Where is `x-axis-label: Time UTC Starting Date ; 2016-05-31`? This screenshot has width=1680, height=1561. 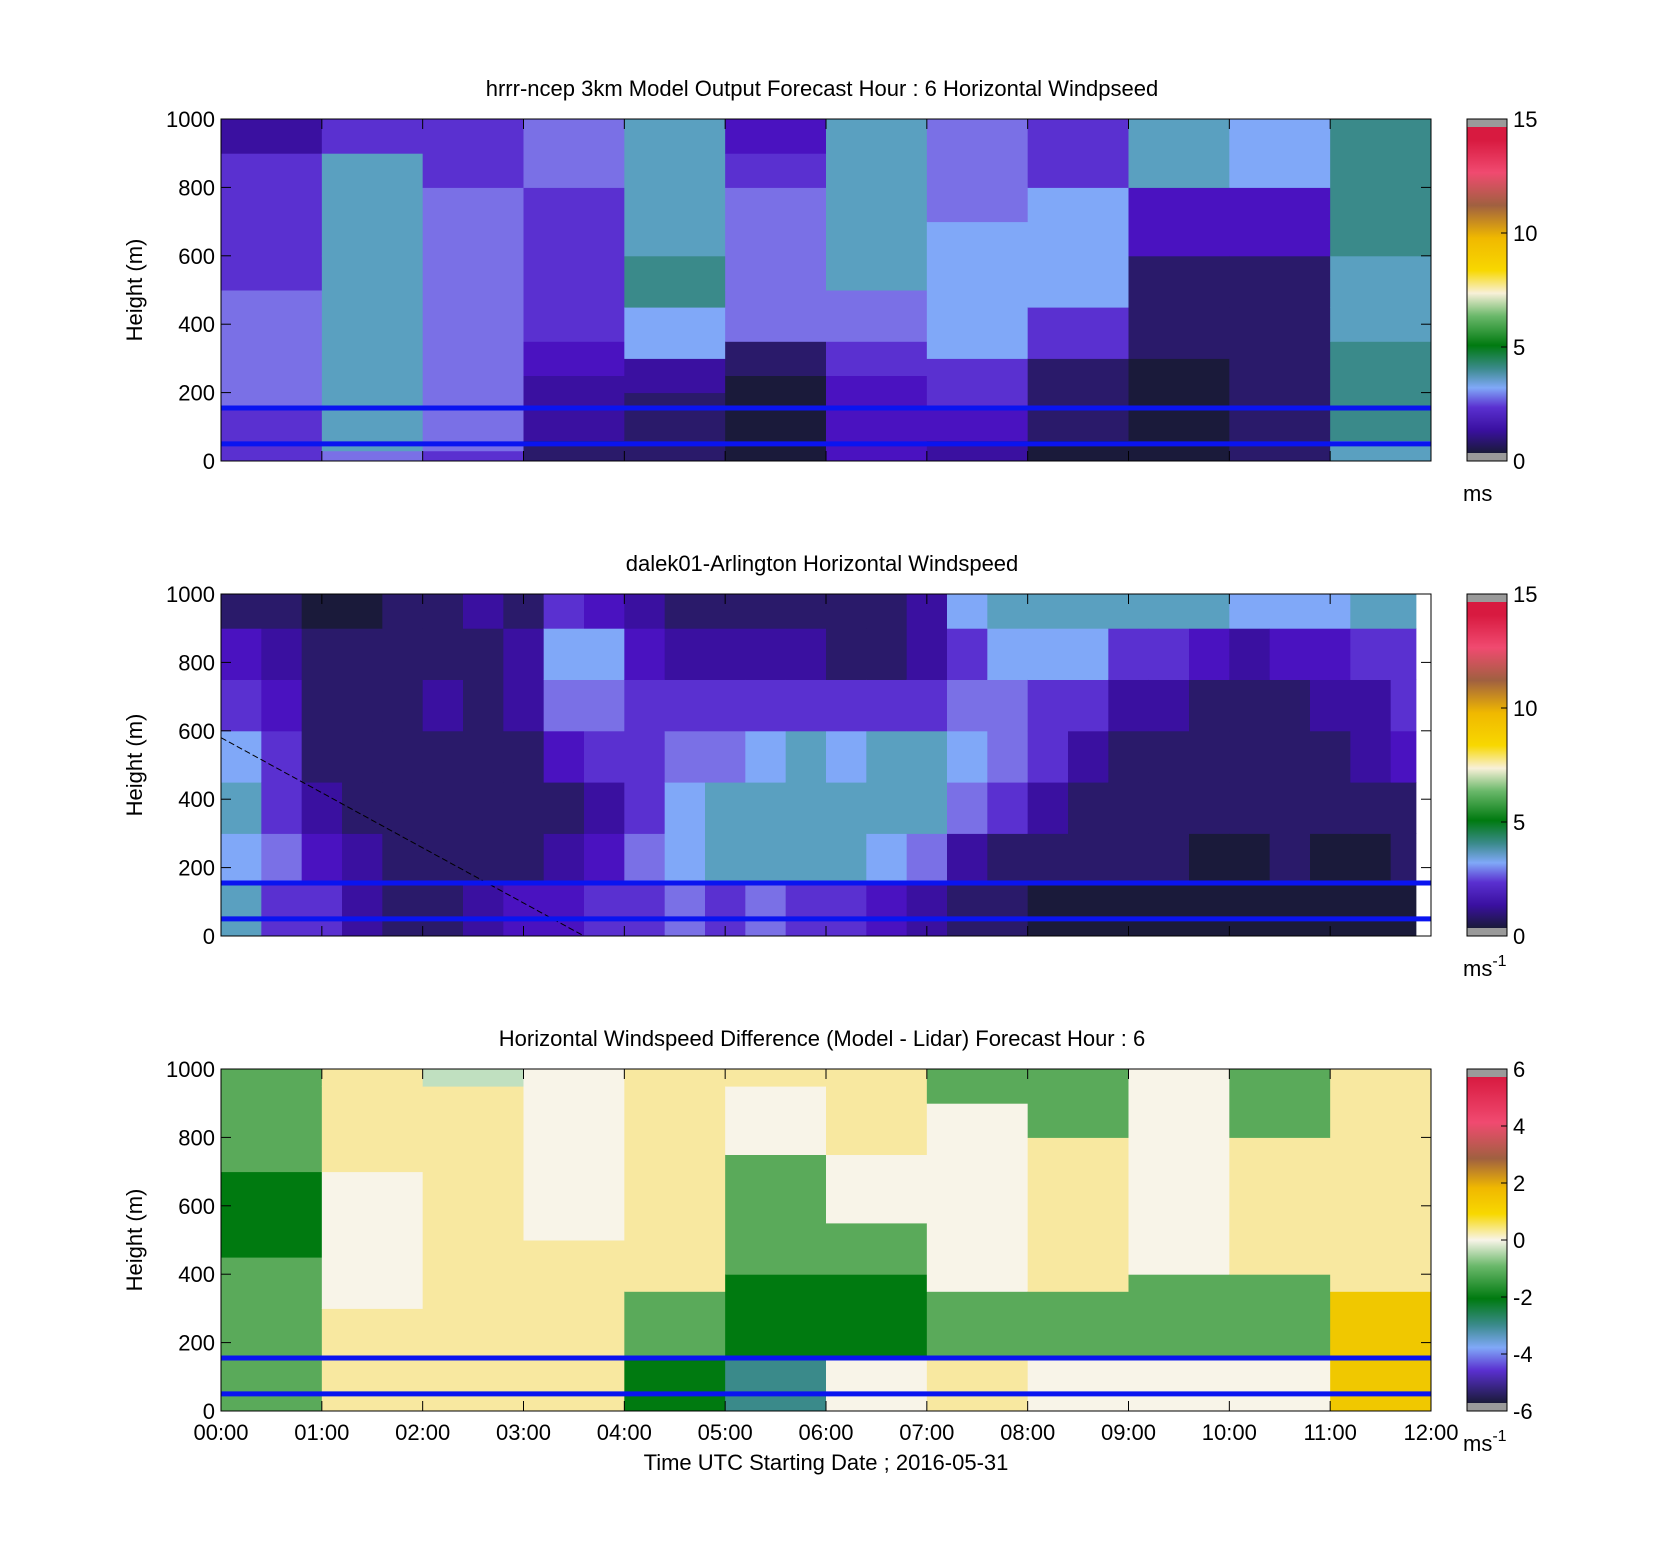
x-axis-label: Time UTC Starting Date ; 2016-05-31 is located at coordinates (826, 1462).